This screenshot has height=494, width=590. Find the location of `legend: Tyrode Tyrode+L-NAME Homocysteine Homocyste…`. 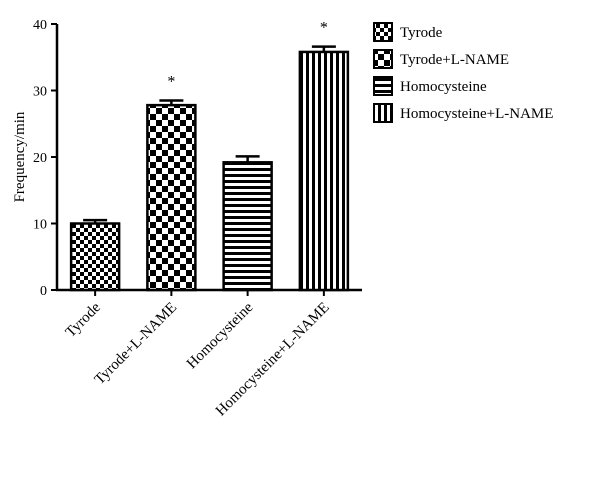

legend: Tyrode Tyrode+L-NAME Homocysteine Homocyste… is located at coordinates (463, 72).